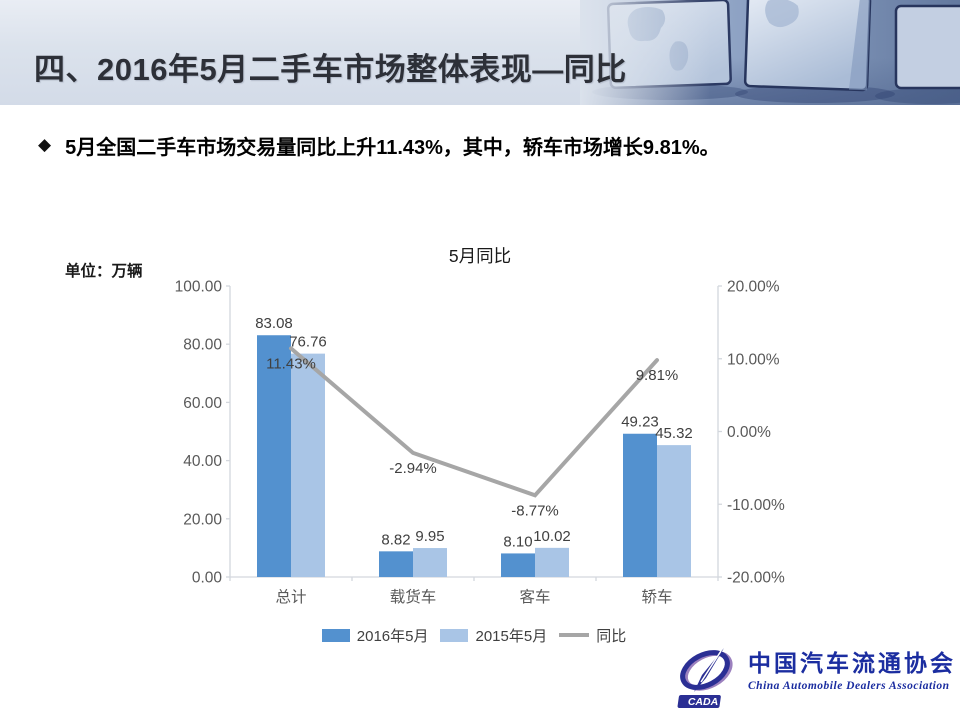 The image size is (960, 720). What do you see at coordinates (534, 597) in the screenshot?
I see `category-label-2: 客车` at bounding box center [534, 597].